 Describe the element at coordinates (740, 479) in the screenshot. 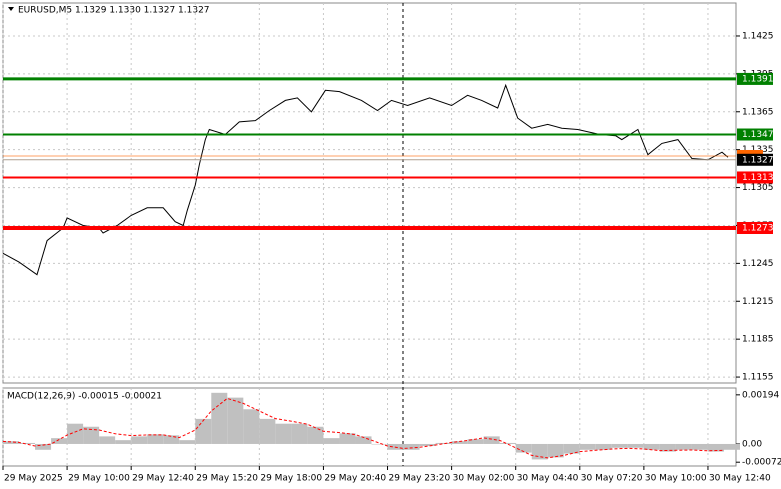

I see `x-tick-label: 30 May 12:40` at that location.